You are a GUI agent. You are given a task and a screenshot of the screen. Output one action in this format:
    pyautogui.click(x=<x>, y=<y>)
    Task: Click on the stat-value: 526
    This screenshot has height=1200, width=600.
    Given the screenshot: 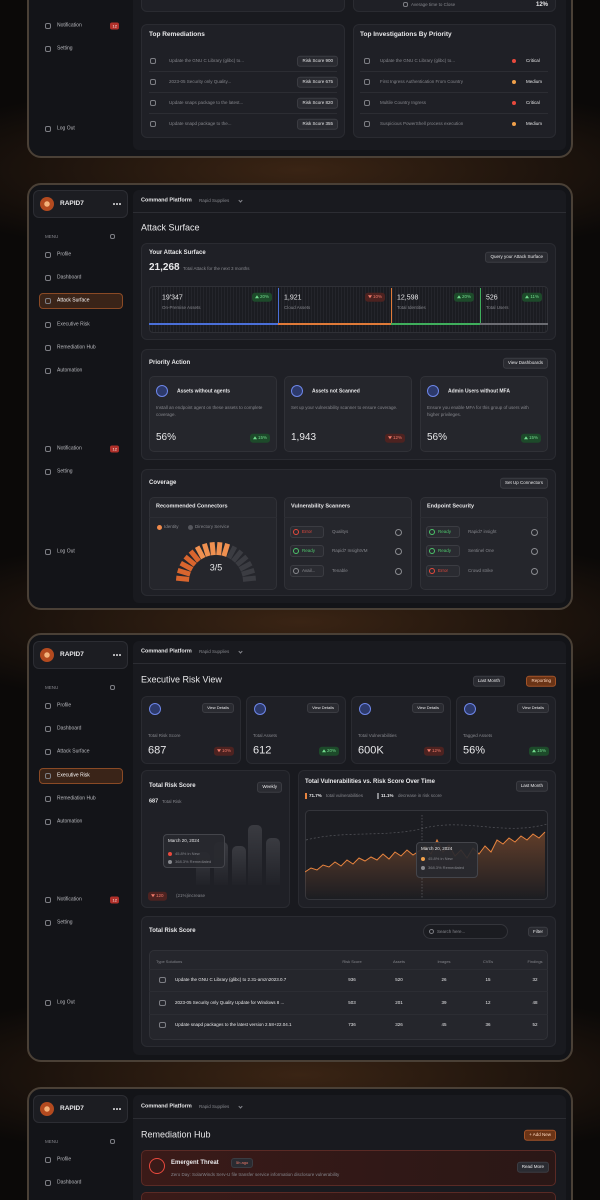 What is the action you would take?
    pyautogui.click(x=492, y=298)
    